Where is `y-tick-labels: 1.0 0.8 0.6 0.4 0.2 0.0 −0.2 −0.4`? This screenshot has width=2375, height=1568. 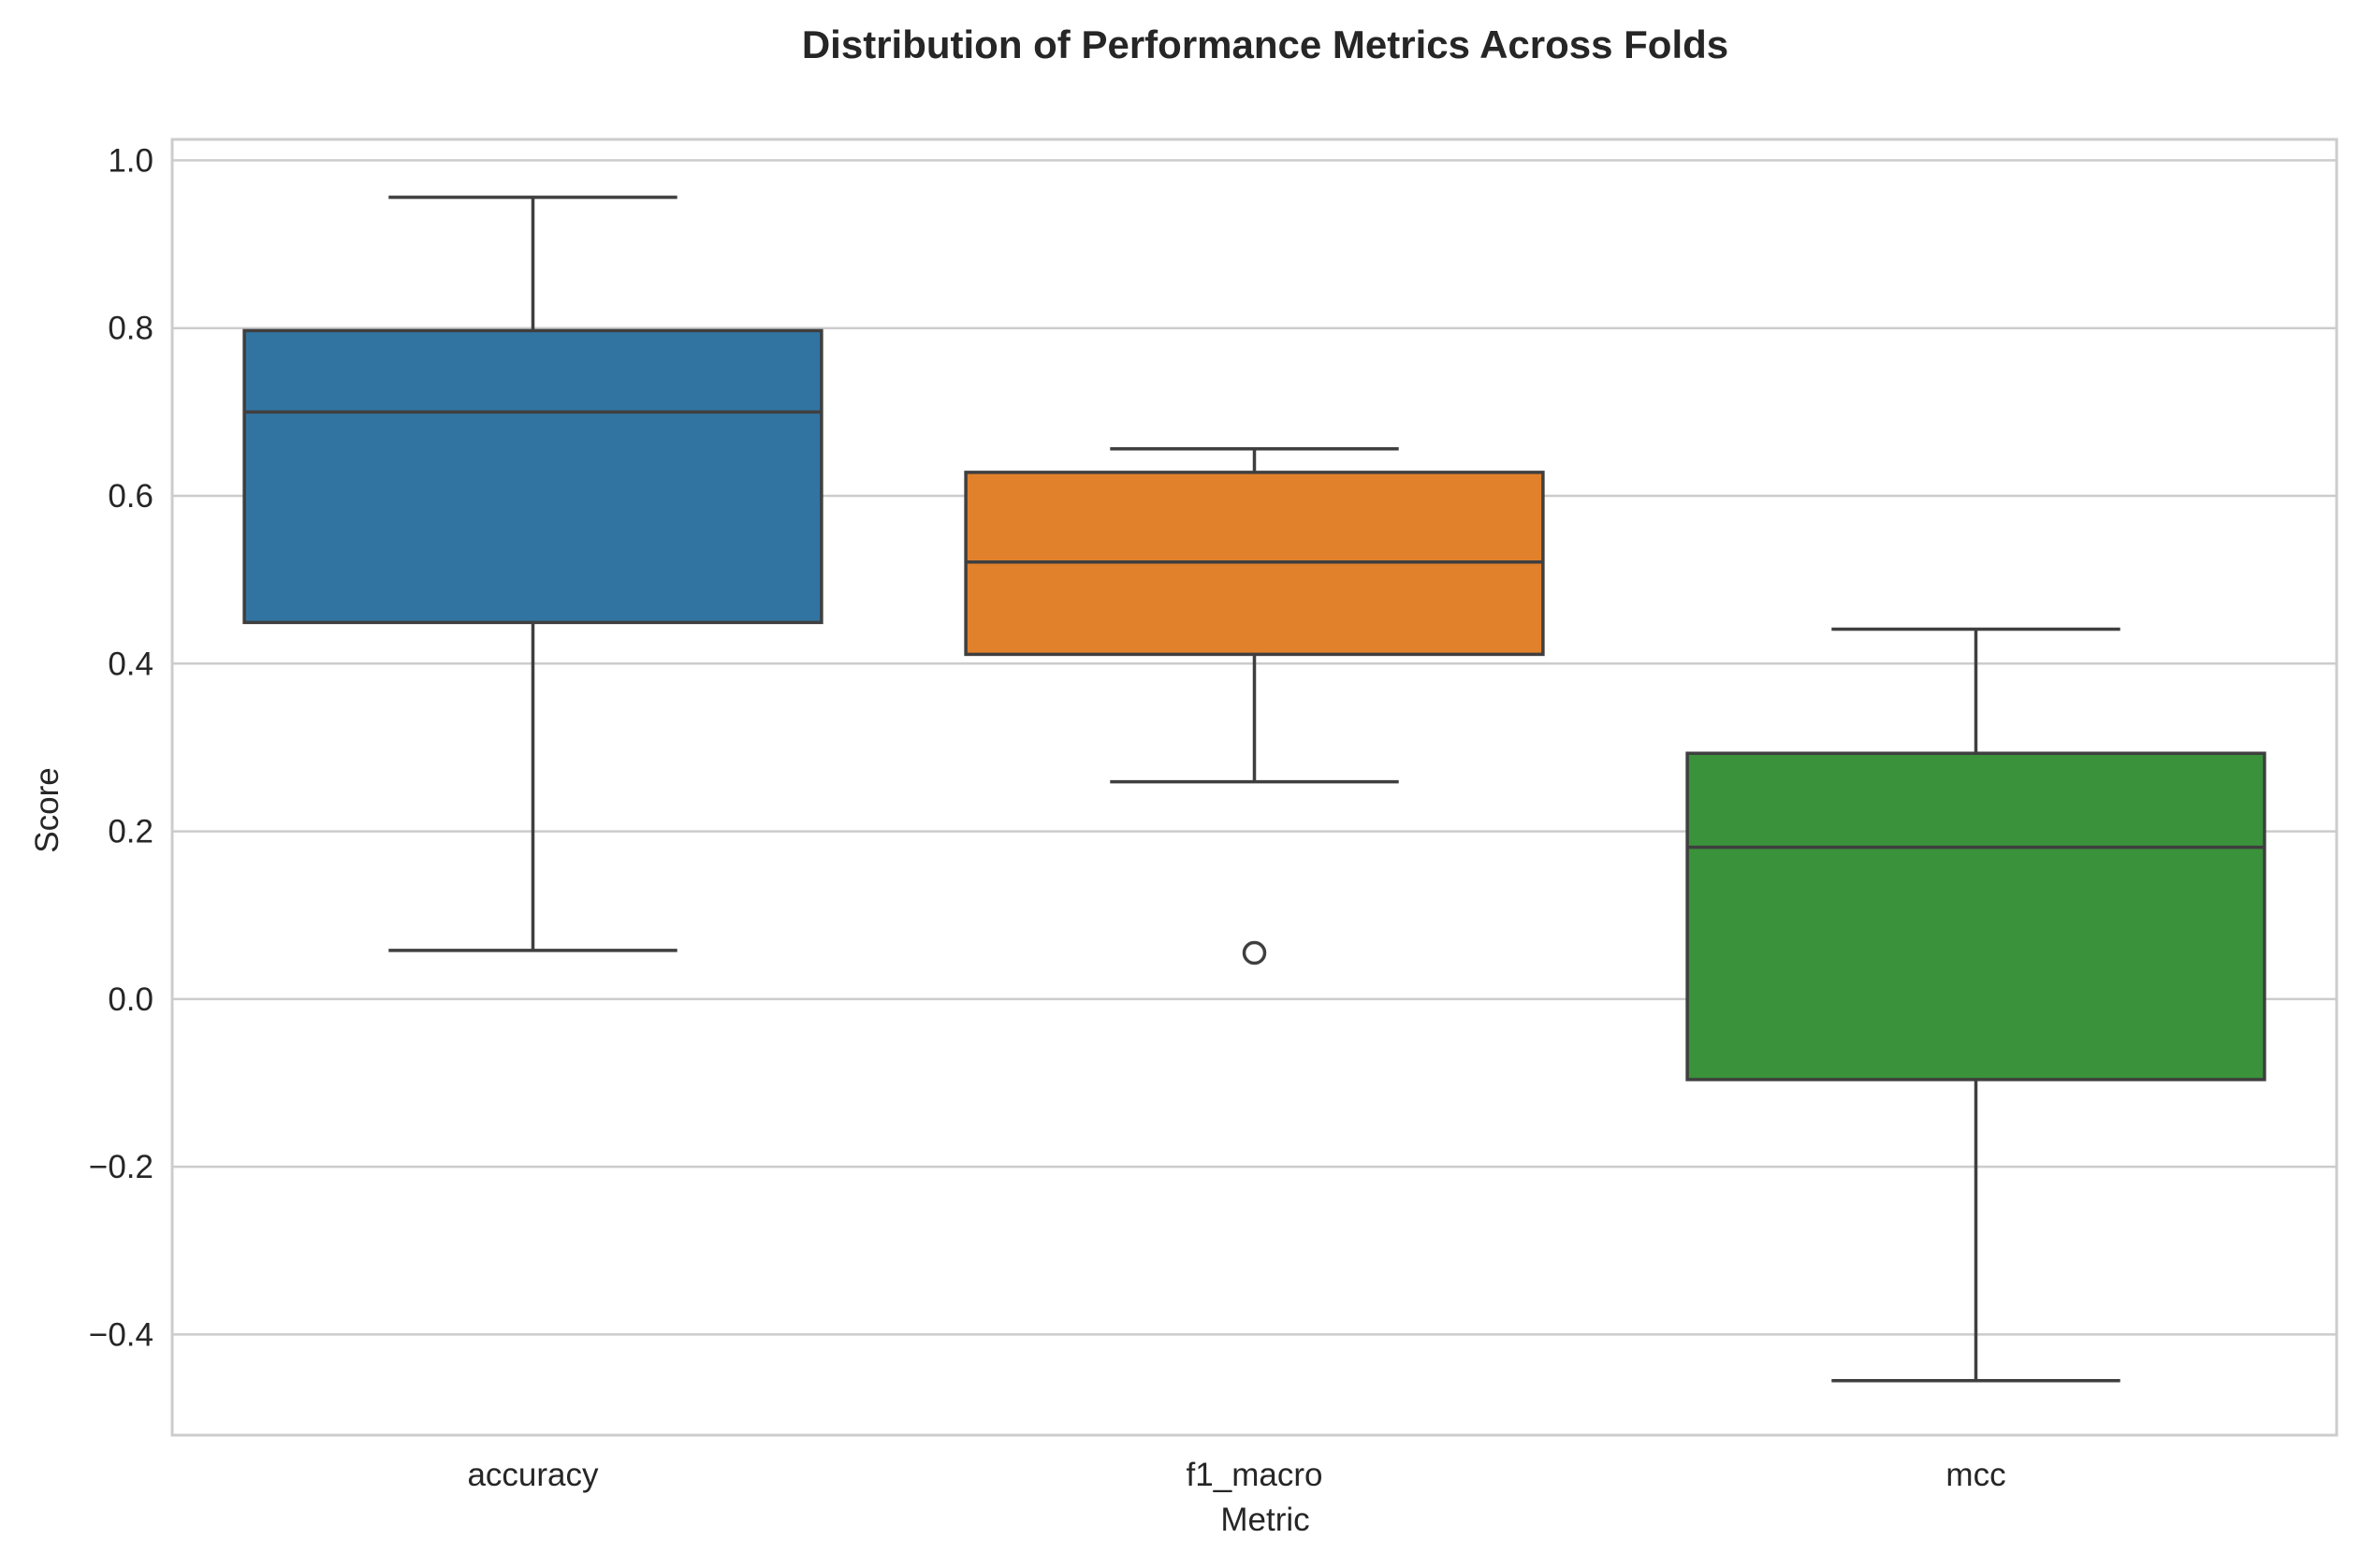 y-tick-labels: 1.0 0.8 0.6 0.4 0.2 0.0 −0.2 −0.4 is located at coordinates (121, 748).